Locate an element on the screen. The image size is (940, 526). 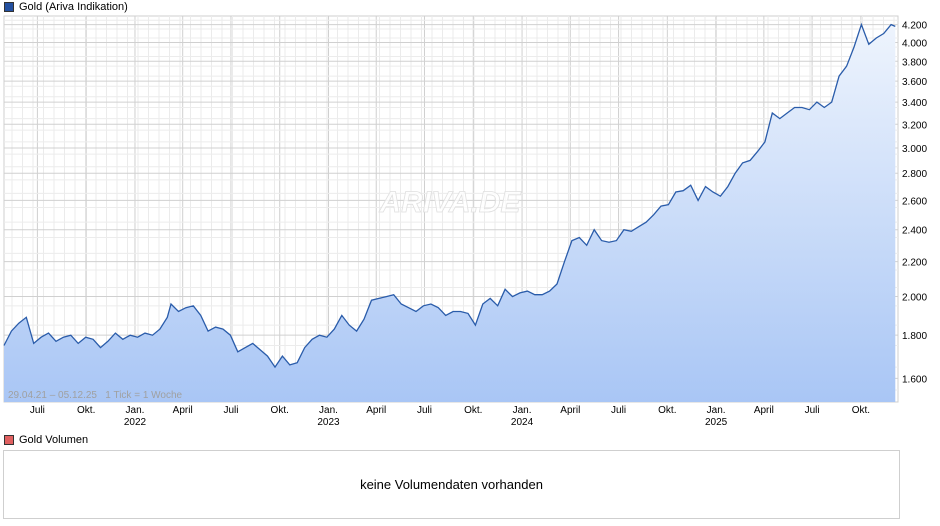
watermark: ARIVA.DE is located at coordinates (449, 202).